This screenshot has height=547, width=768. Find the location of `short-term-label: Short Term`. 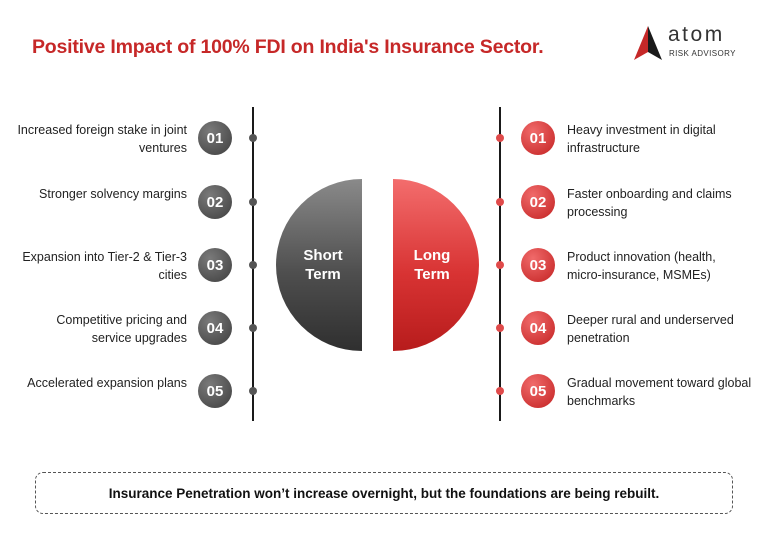

short-term-label: Short Term is located at coordinates (323, 265).